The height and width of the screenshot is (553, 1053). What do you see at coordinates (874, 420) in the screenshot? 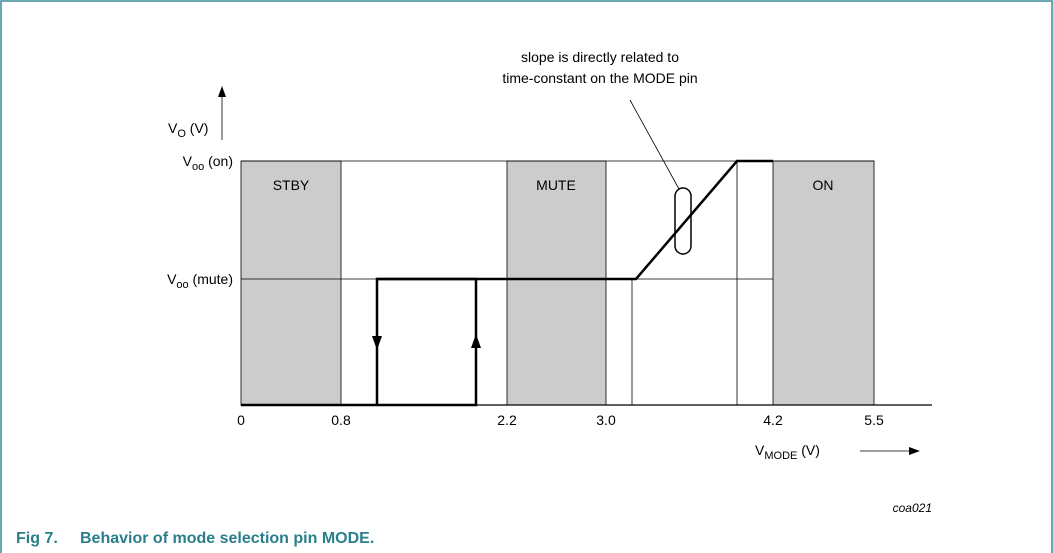
I see `x-tick-label: 5.5` at bounding box center [874, 420].